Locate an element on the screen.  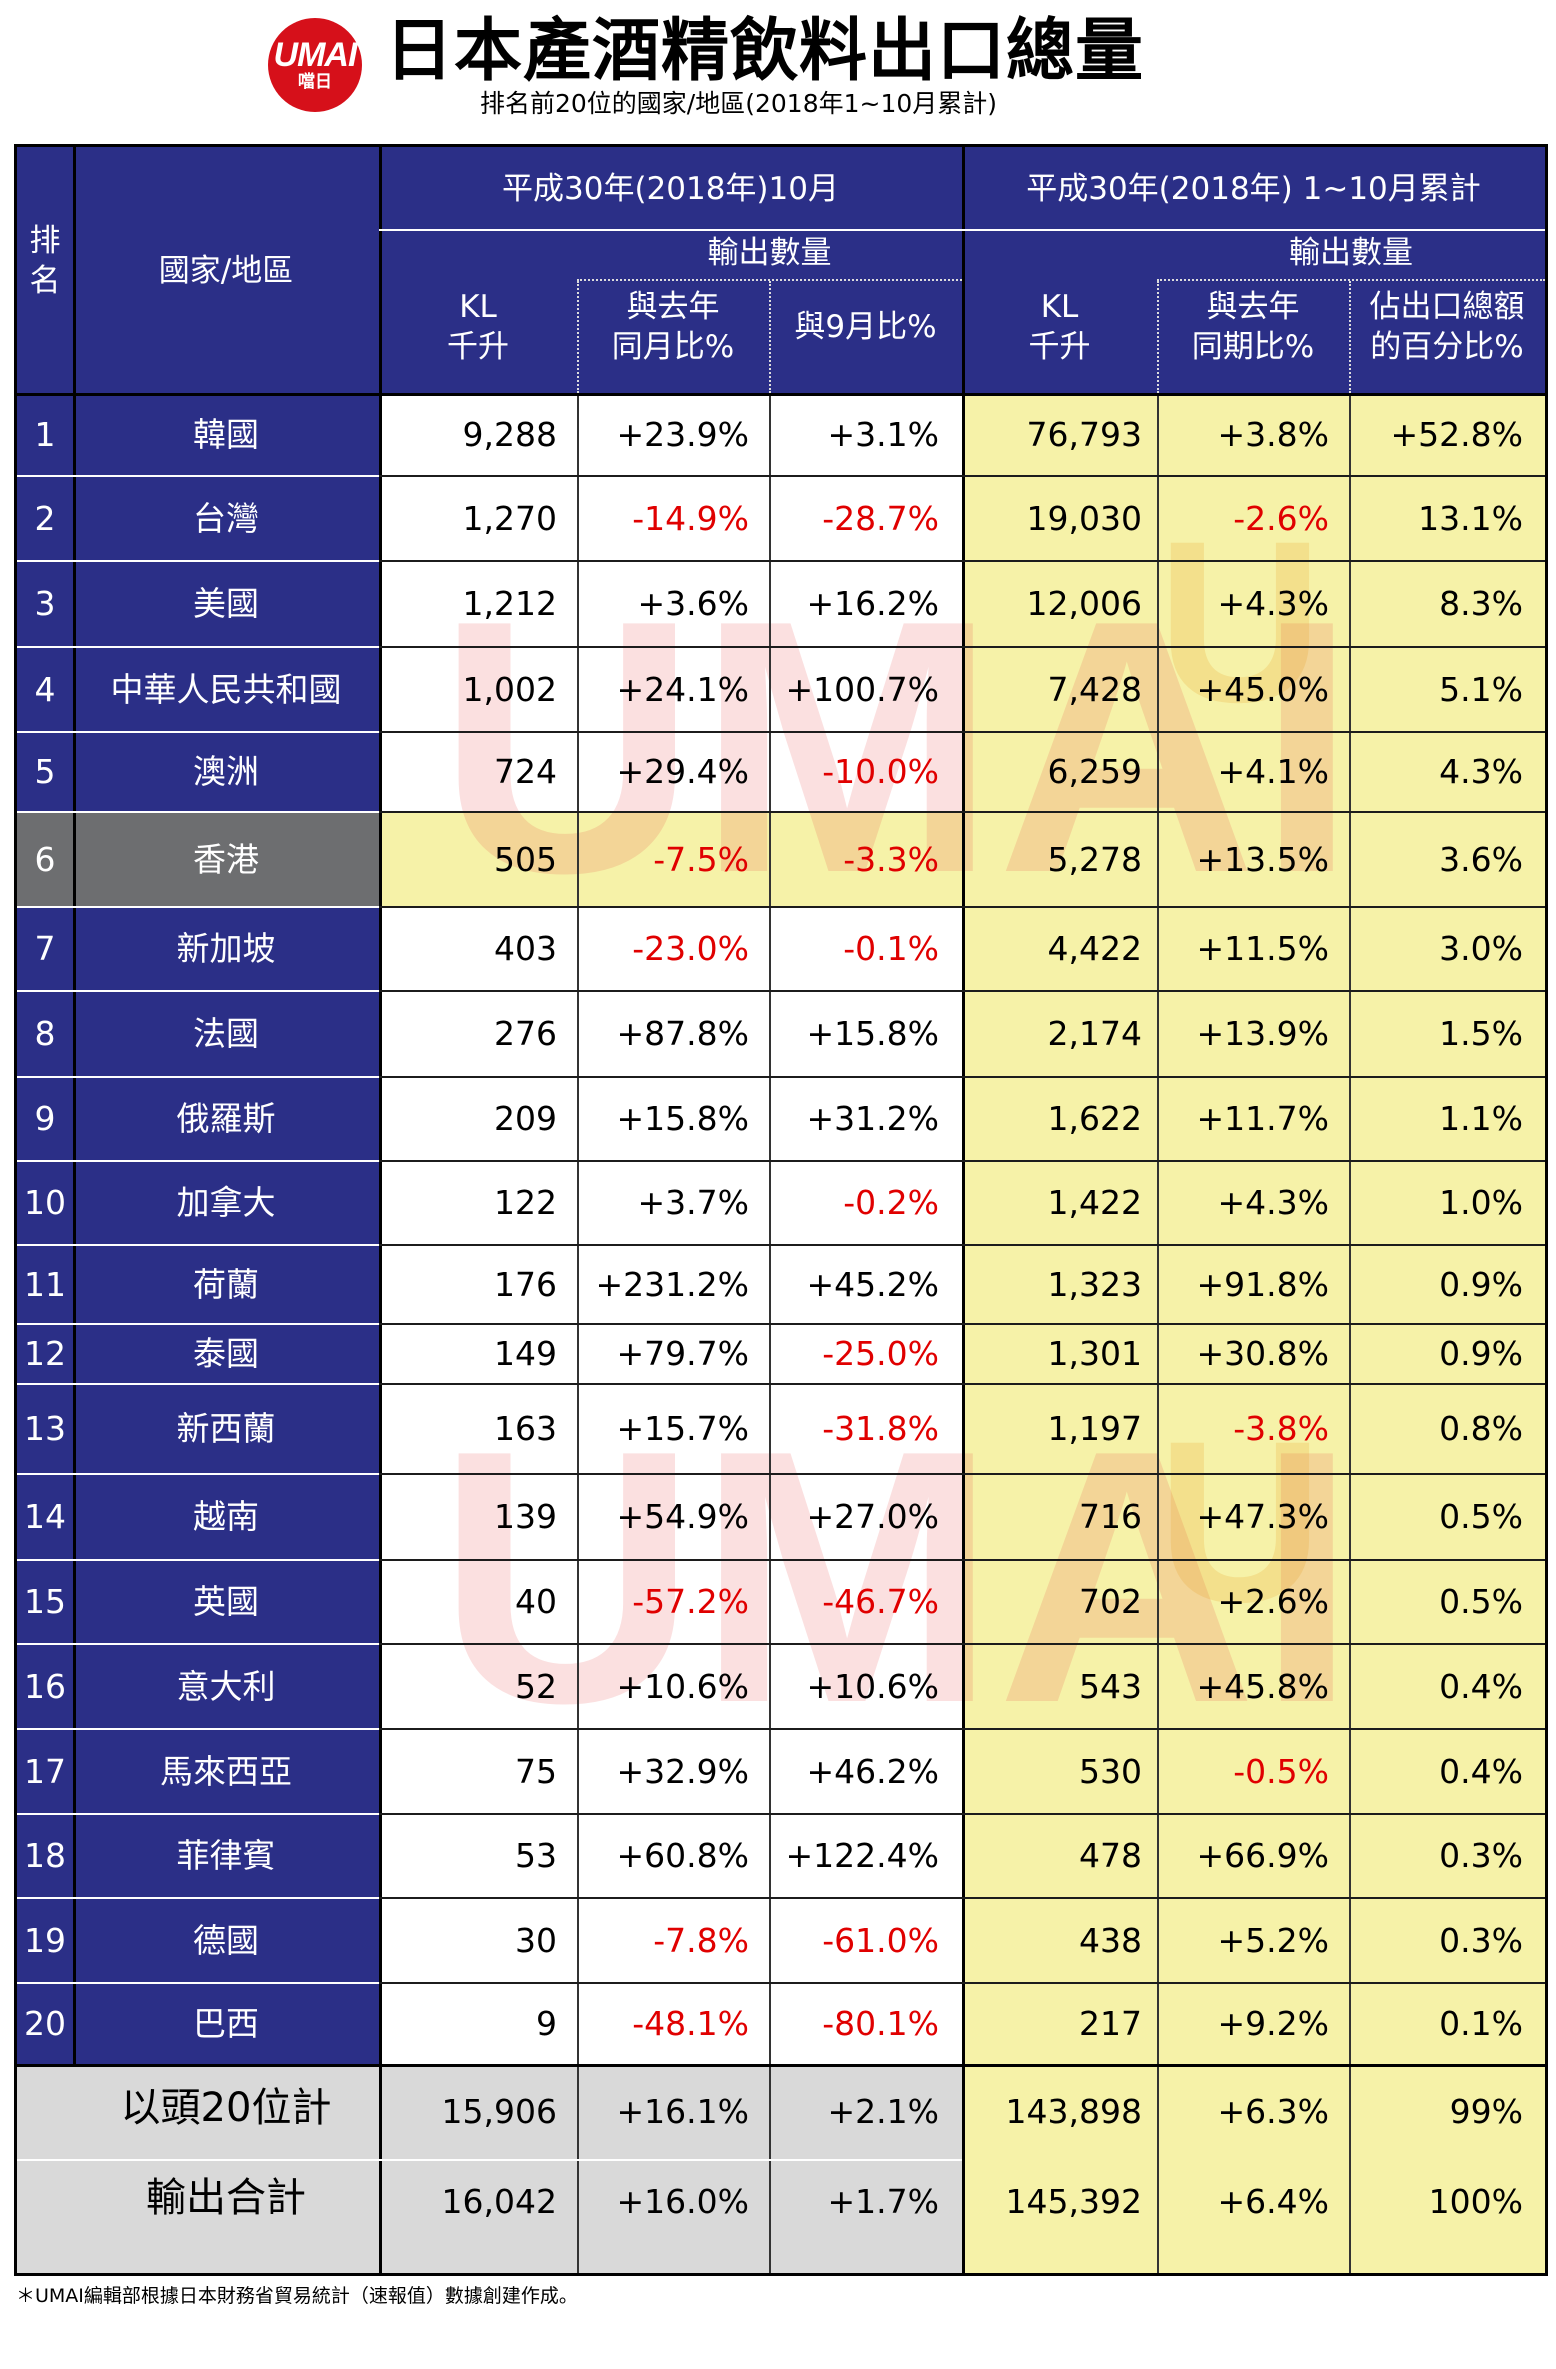
country-cell: 巴西 is located at coordinates (226, 2023).